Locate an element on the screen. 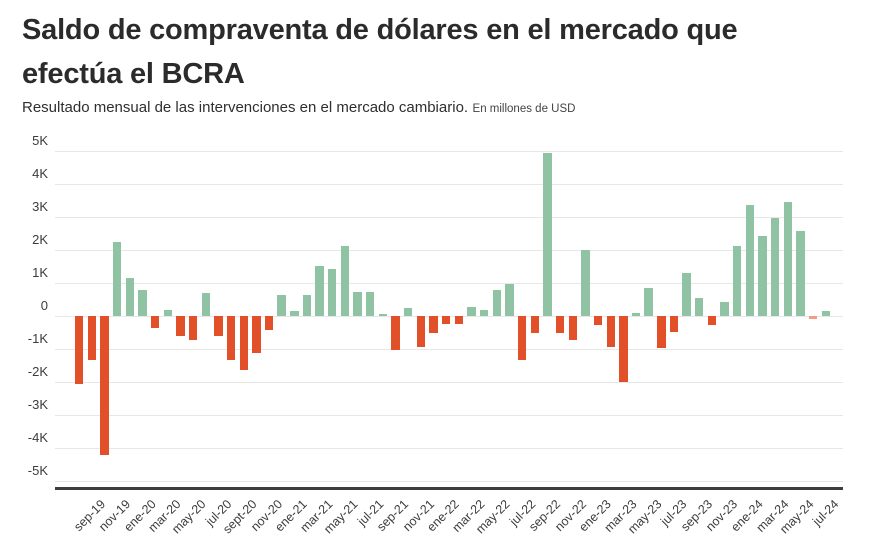 The height and width of the screenshot is (556, 877). y-axis-tick-label: -1K is located at coordinates (37, 338).